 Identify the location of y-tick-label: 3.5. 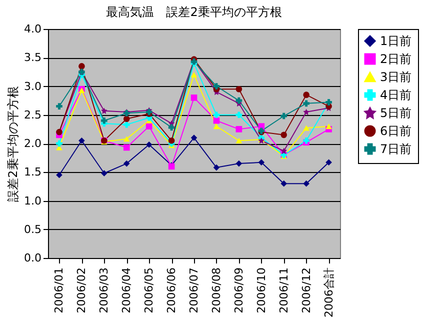
(33, 57).